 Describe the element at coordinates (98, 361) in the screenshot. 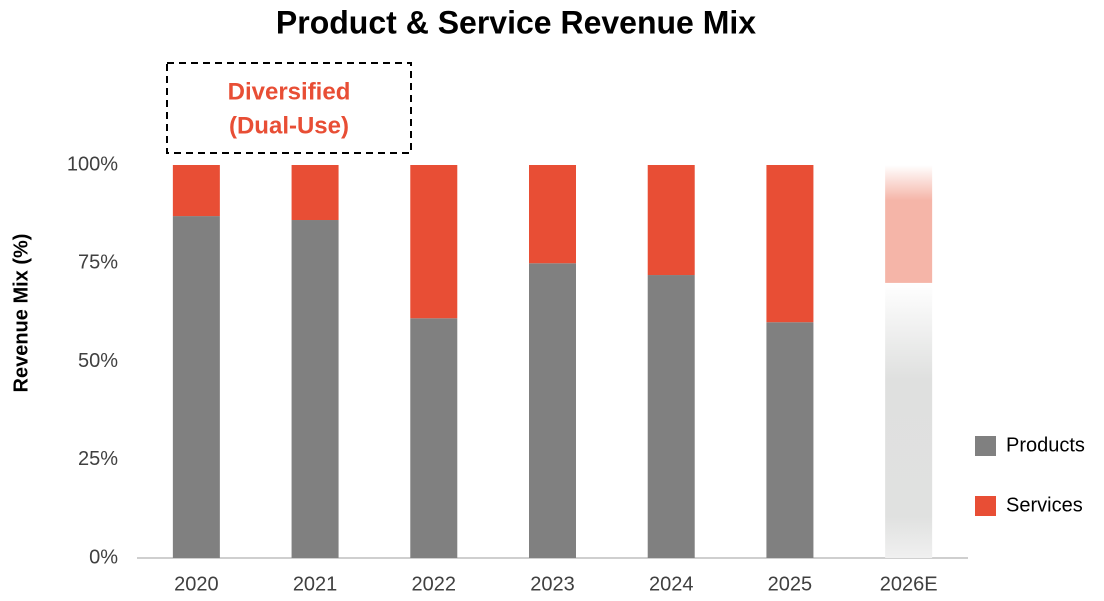

I see `y-tick-label: 50%` at that location.